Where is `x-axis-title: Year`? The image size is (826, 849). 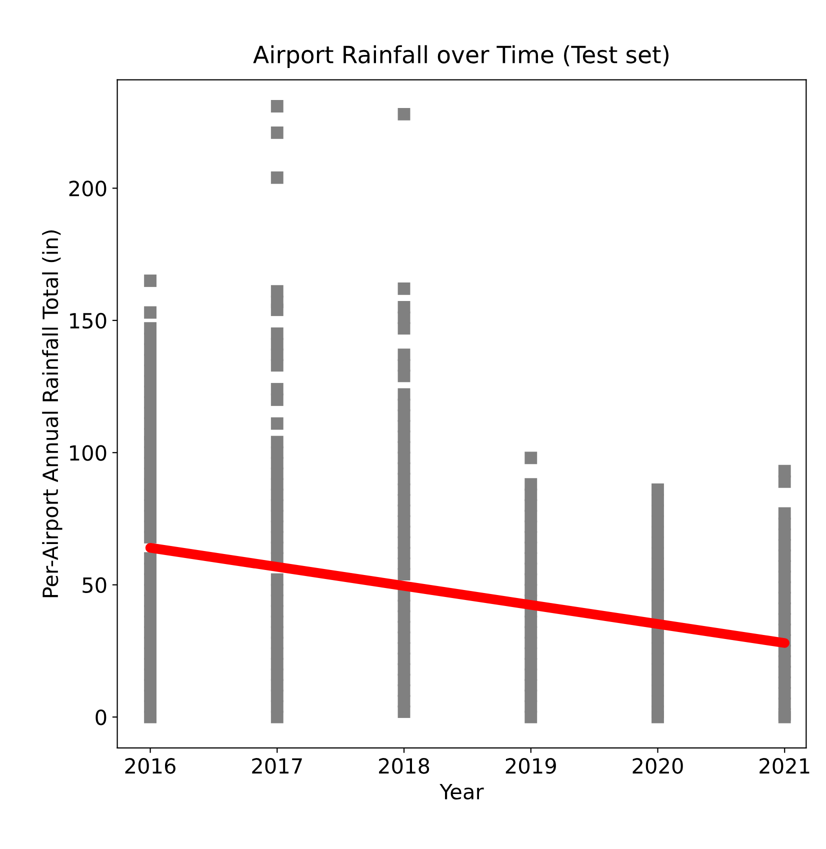 x-axis-title: Year is located at coordinates (462, 792).